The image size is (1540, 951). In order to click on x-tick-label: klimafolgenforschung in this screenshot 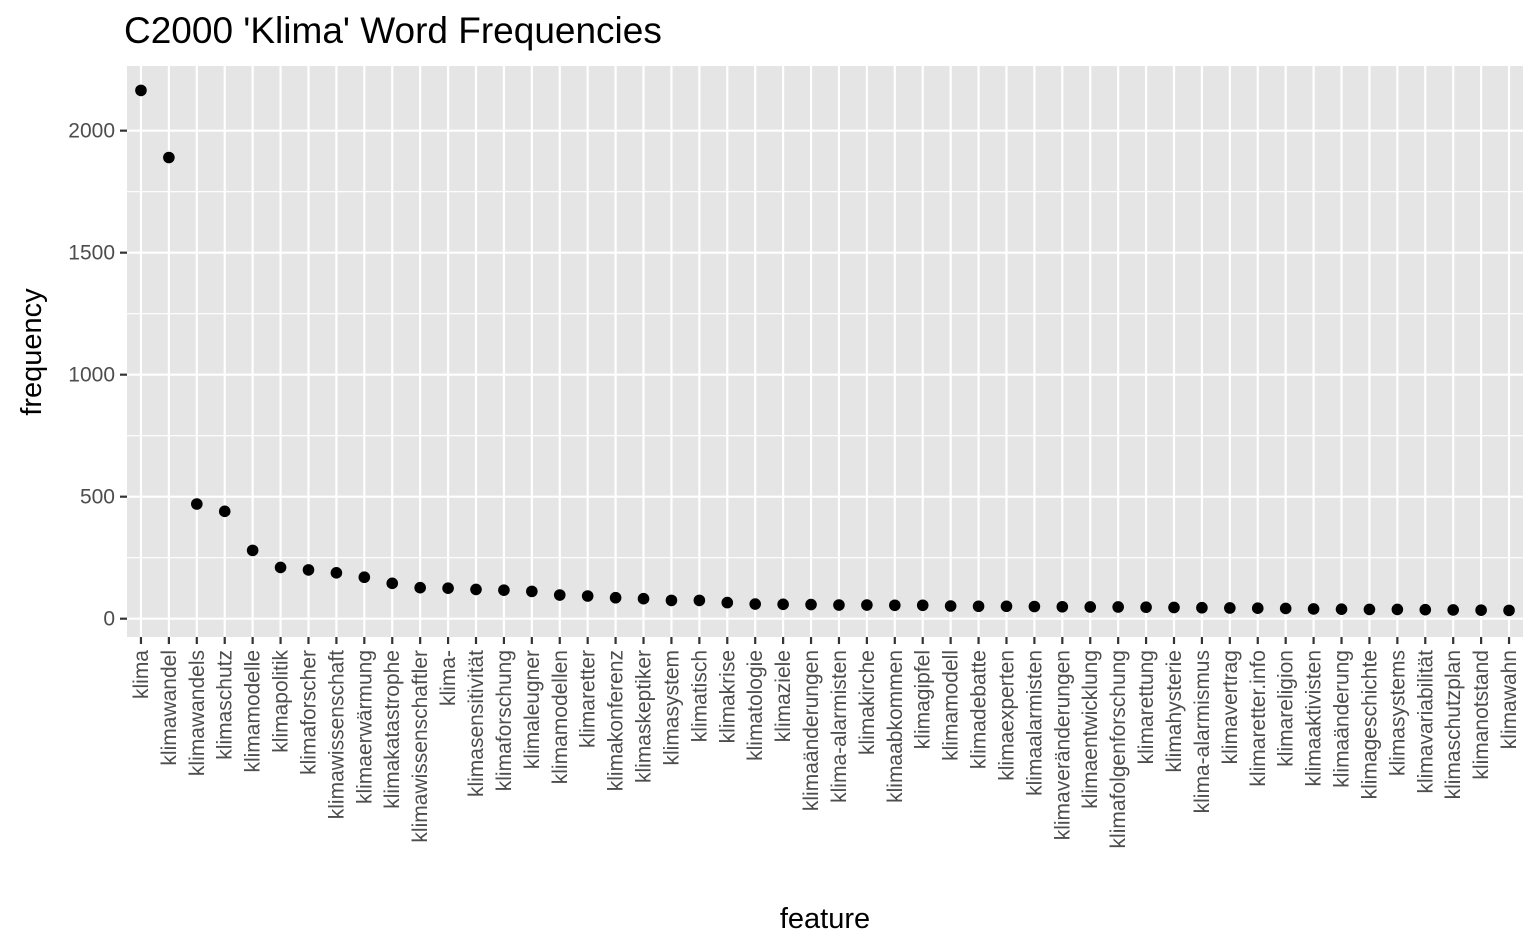, I will do `click(1118, 749)`.